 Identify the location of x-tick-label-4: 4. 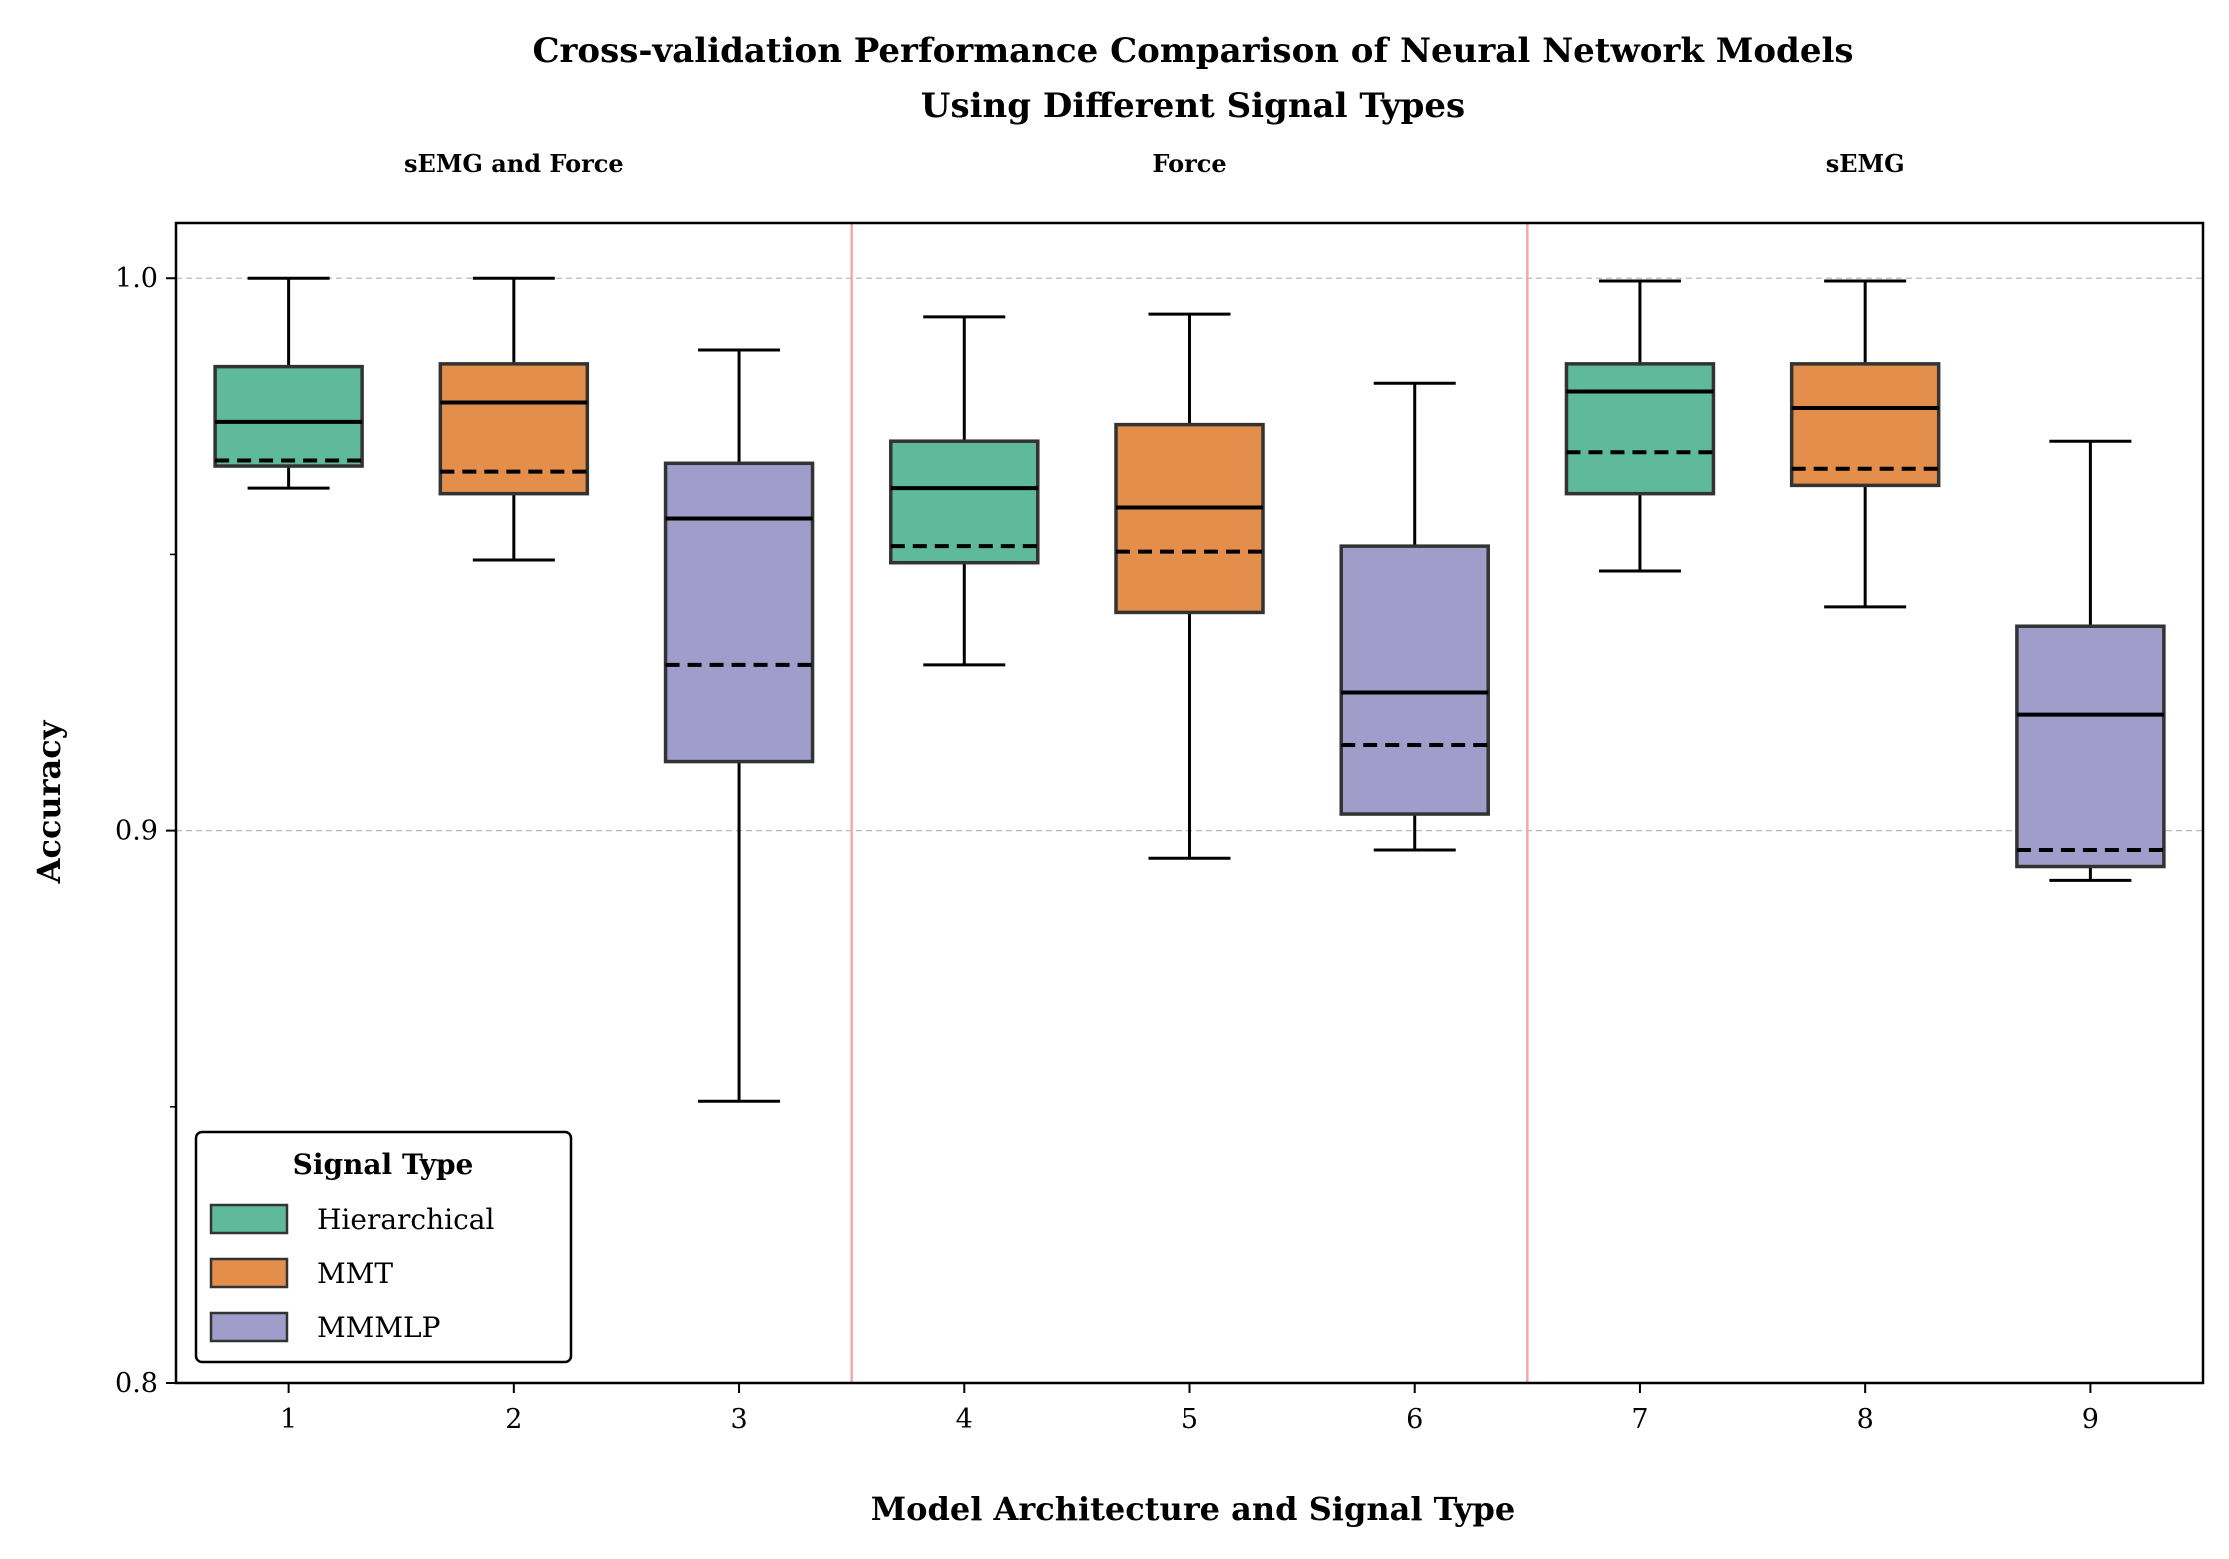
(964, 1419).